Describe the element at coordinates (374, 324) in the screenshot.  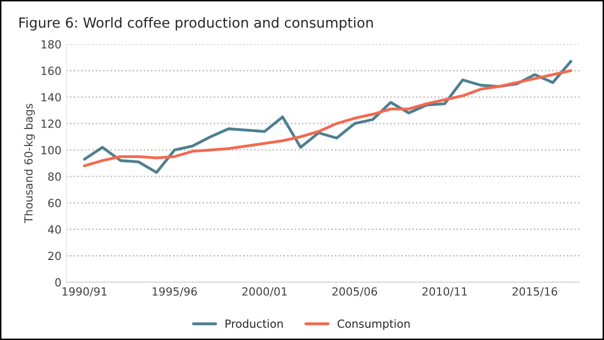
I see `legend-label: Consumption` at that location.